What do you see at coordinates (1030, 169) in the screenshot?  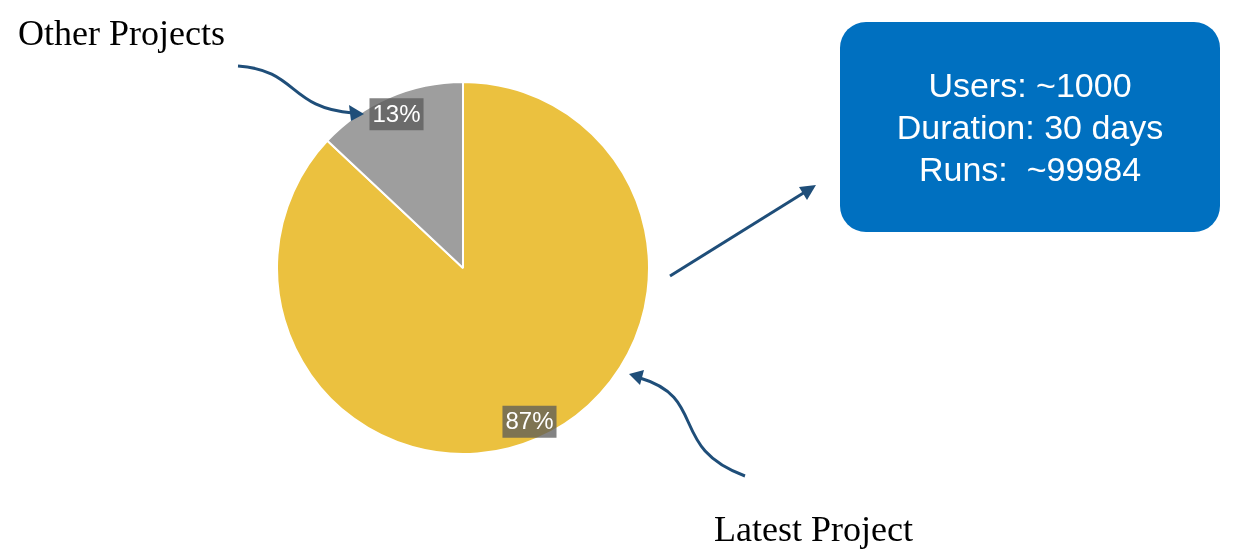 I see `text: Runs: ~99984` at bounding box center [1030, 169].